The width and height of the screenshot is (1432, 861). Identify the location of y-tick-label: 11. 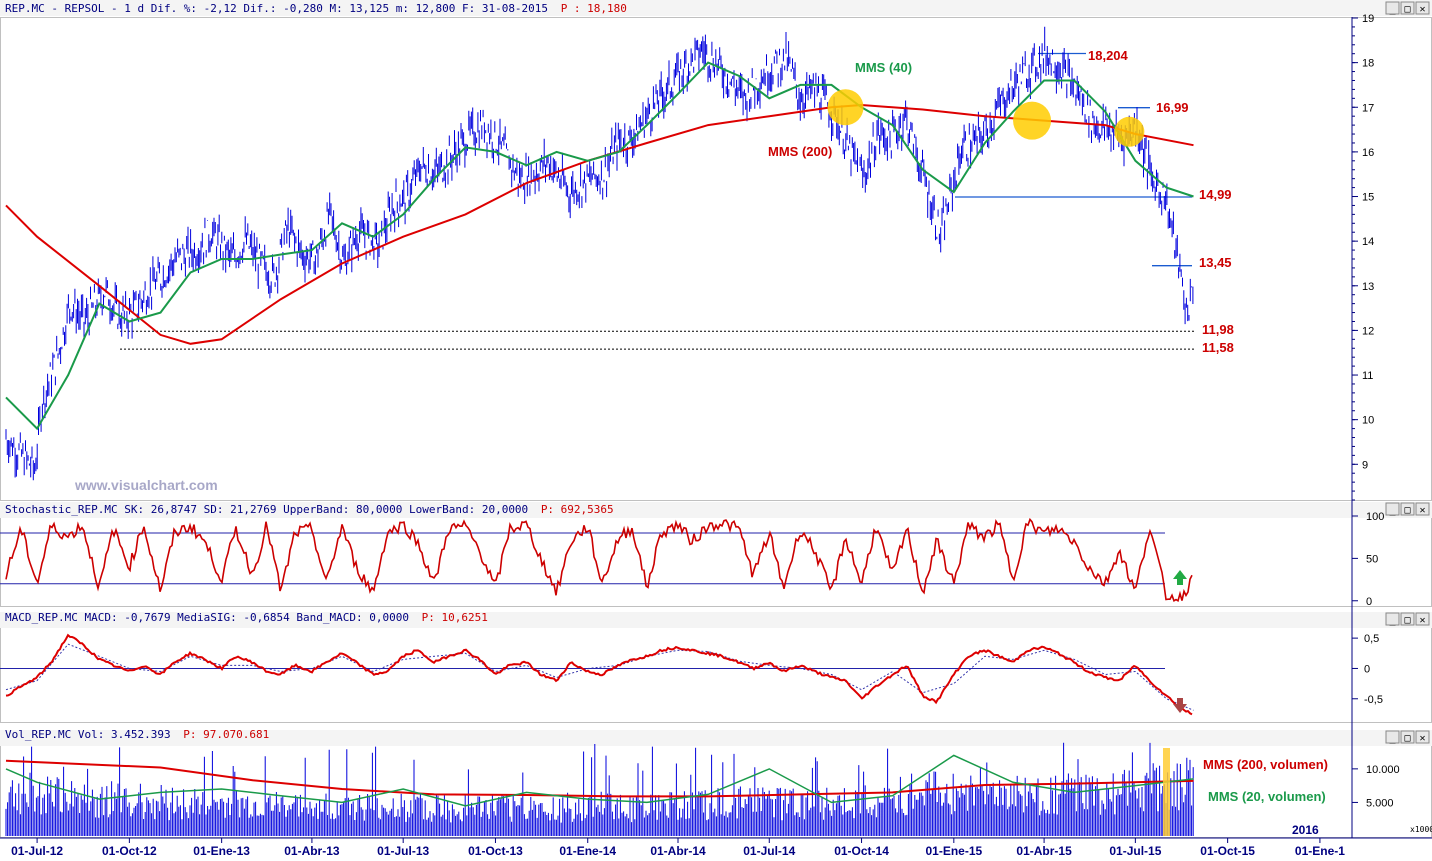
(1367, 376).